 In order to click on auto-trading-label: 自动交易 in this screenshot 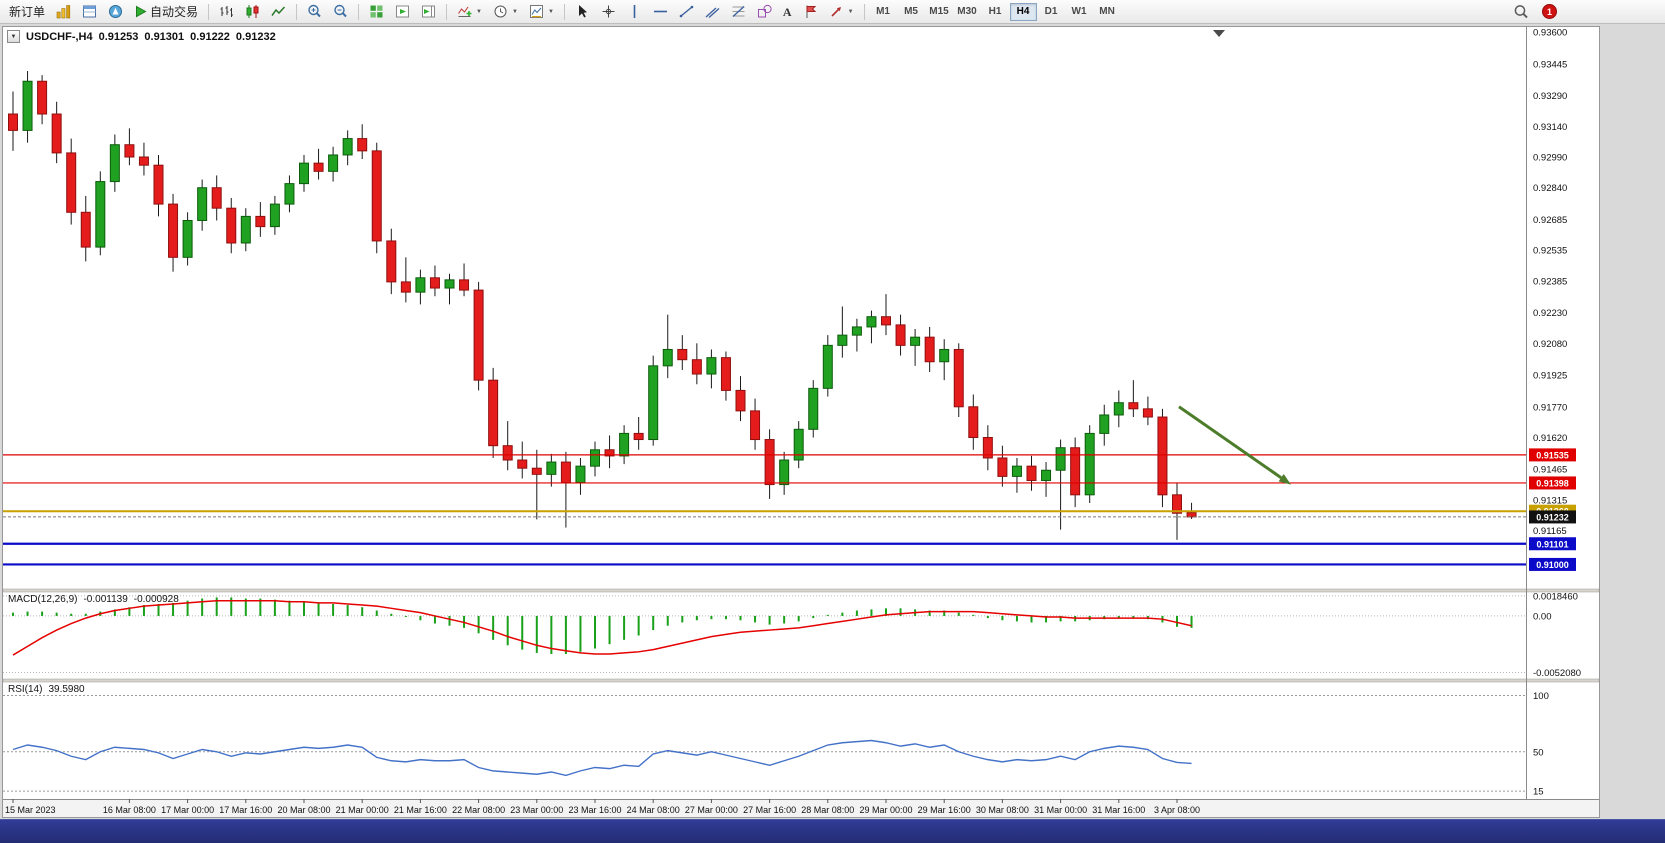, I will do `click(174, 12)`.